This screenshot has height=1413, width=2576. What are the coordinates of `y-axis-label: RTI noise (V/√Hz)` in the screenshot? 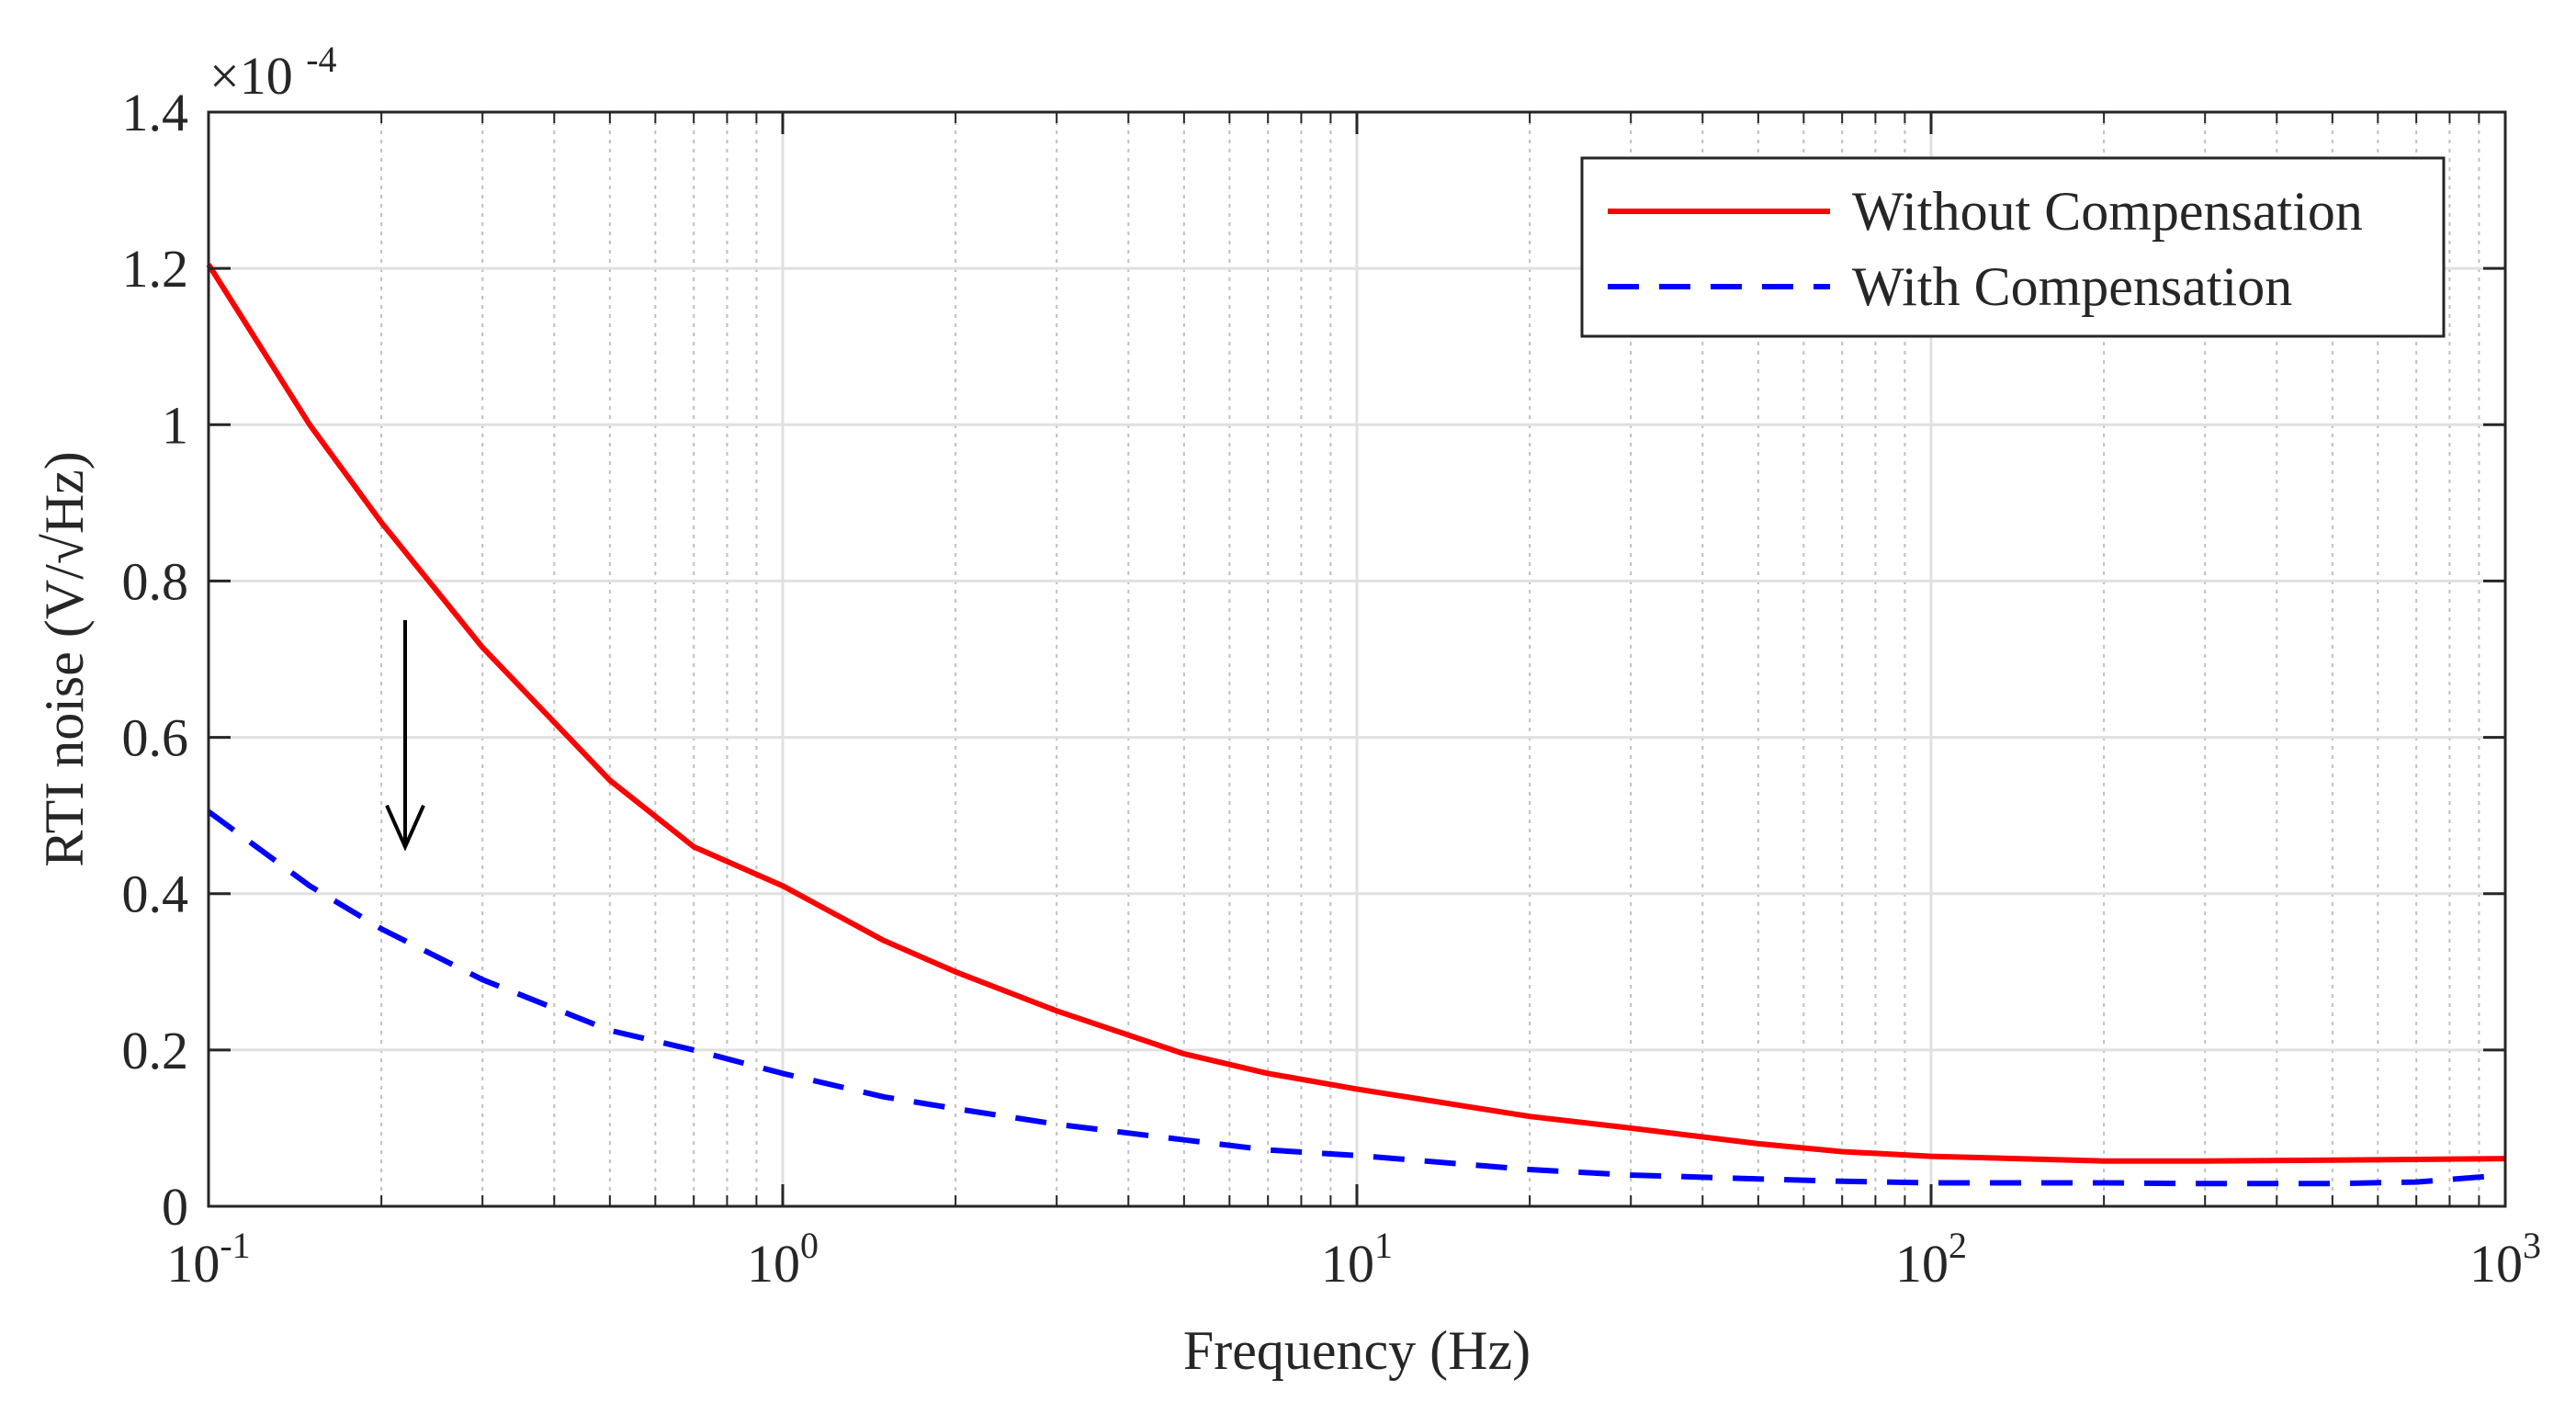 It's located at (64, 659).